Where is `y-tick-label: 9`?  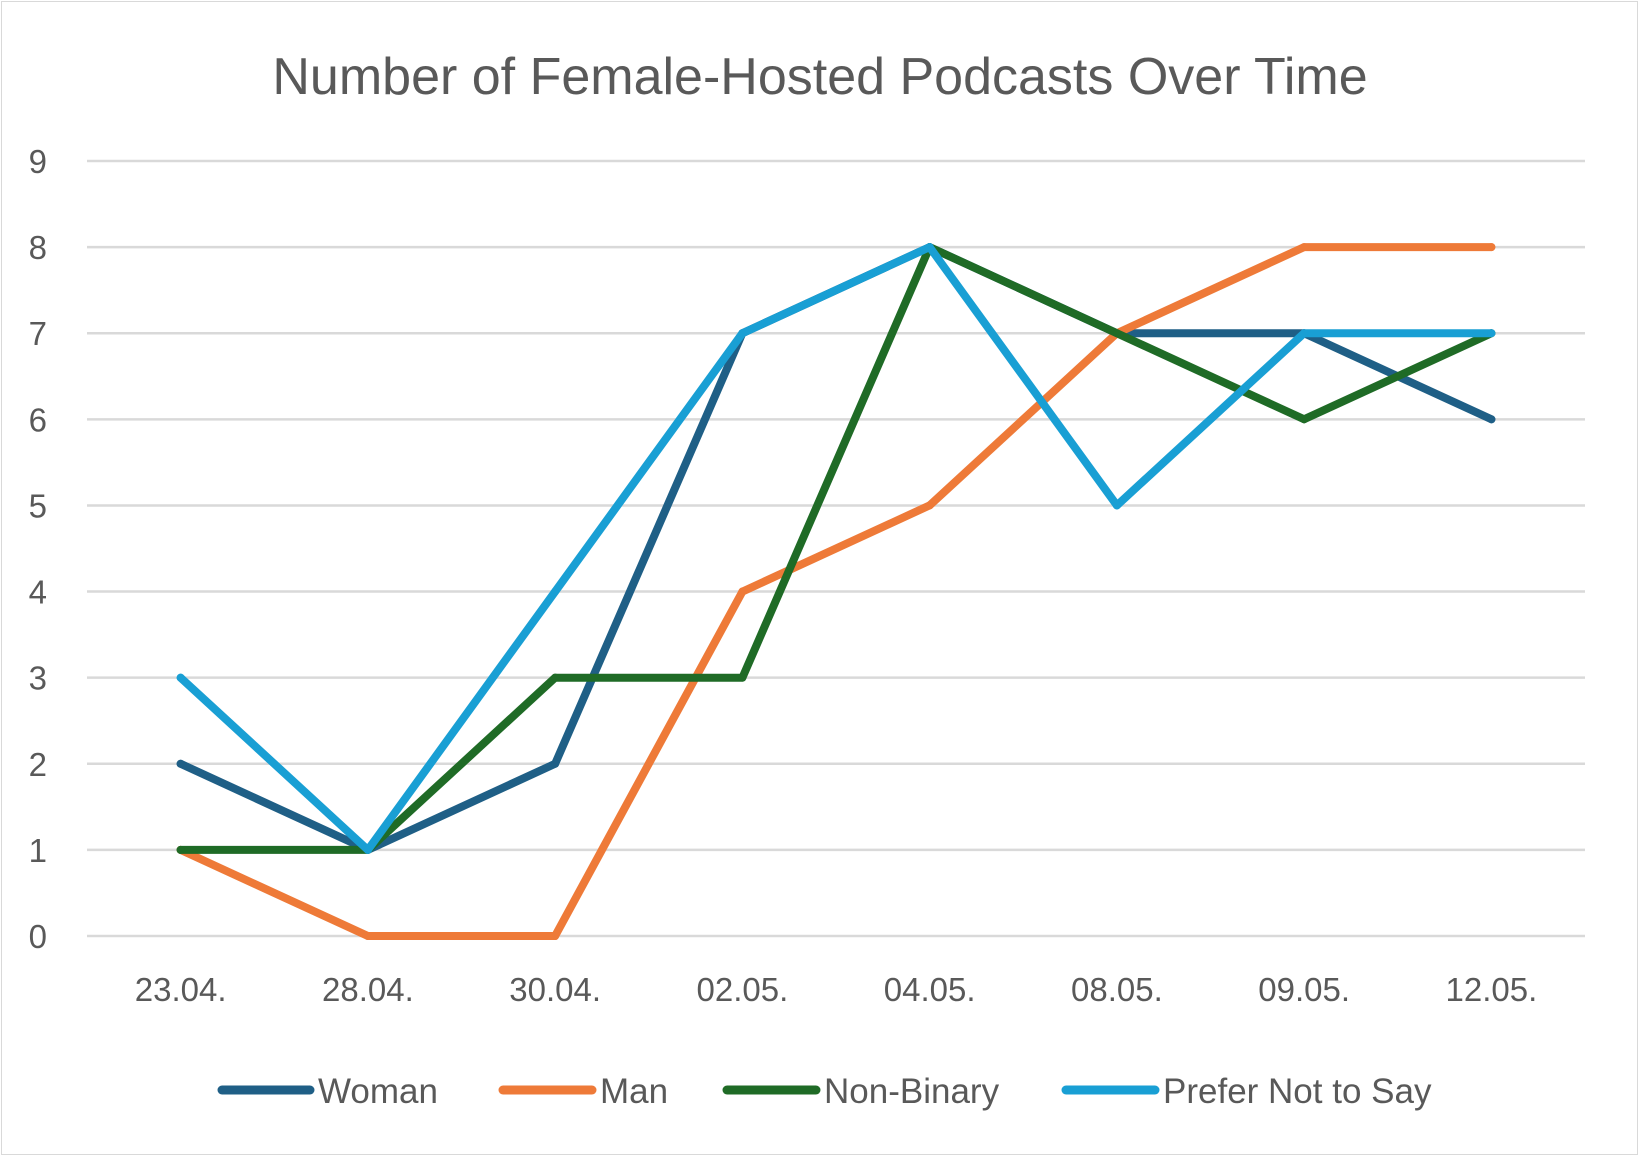
y-tick-label: 9 is located at coordinates (38, 161).